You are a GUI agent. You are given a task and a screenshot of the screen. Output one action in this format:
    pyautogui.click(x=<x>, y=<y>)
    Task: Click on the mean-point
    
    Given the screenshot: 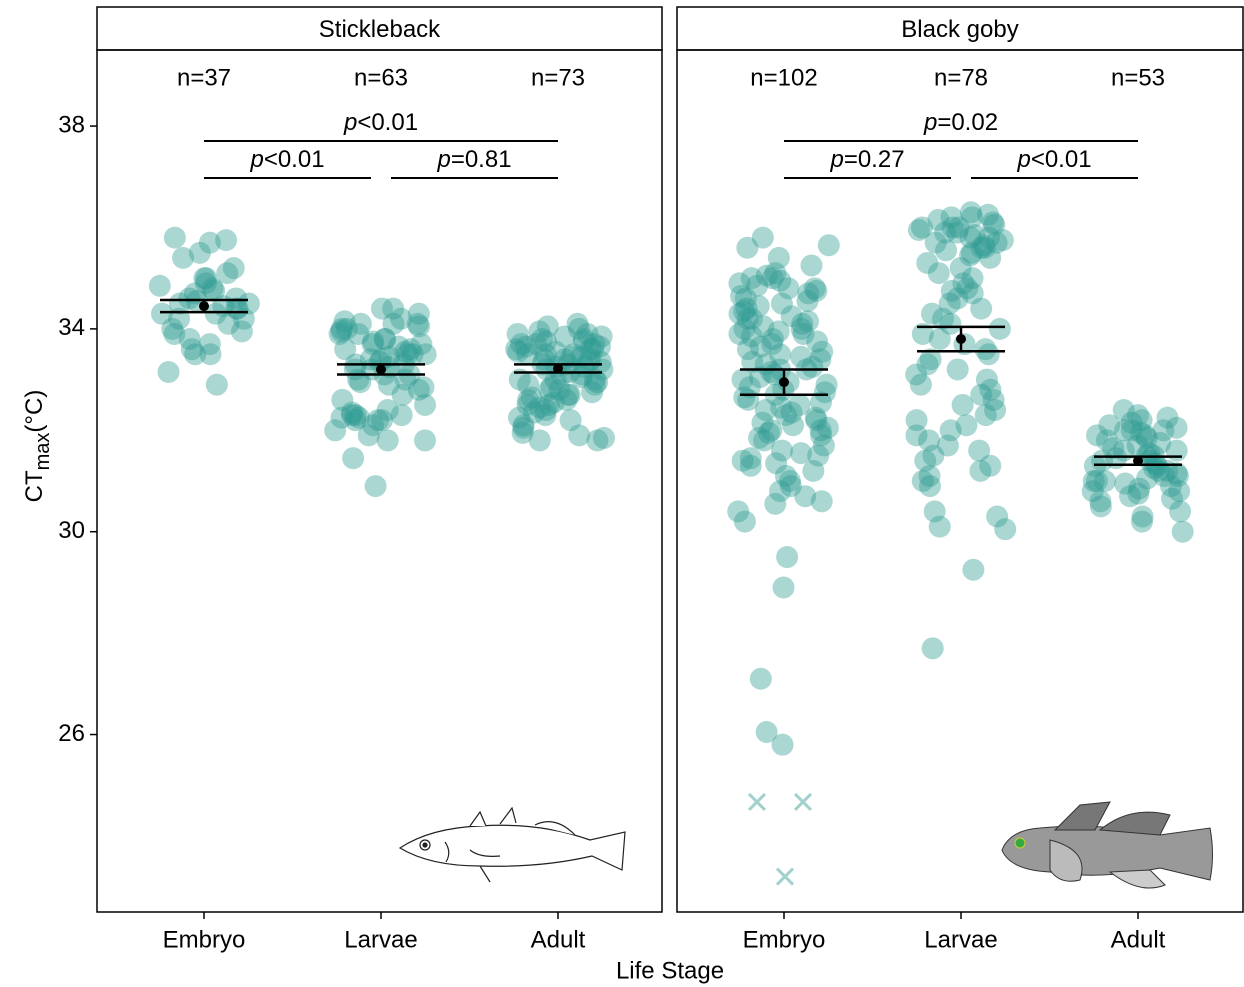 What is the action you would take?
    pyautogui.click(x=961, y=339)
    